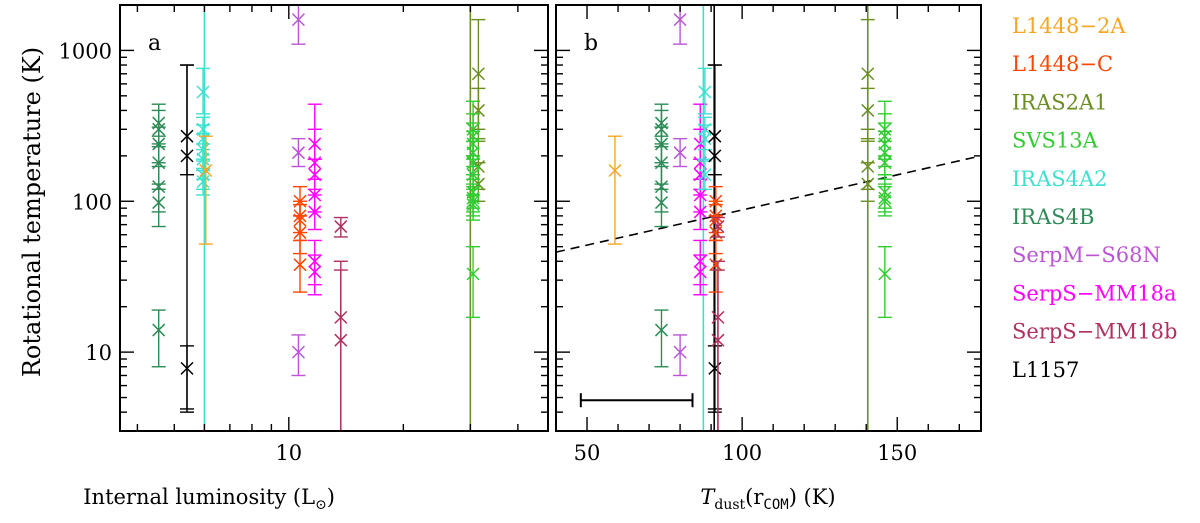  I want to click on legend-entry-SVS13A: SVS13A, so click(1055, 141).